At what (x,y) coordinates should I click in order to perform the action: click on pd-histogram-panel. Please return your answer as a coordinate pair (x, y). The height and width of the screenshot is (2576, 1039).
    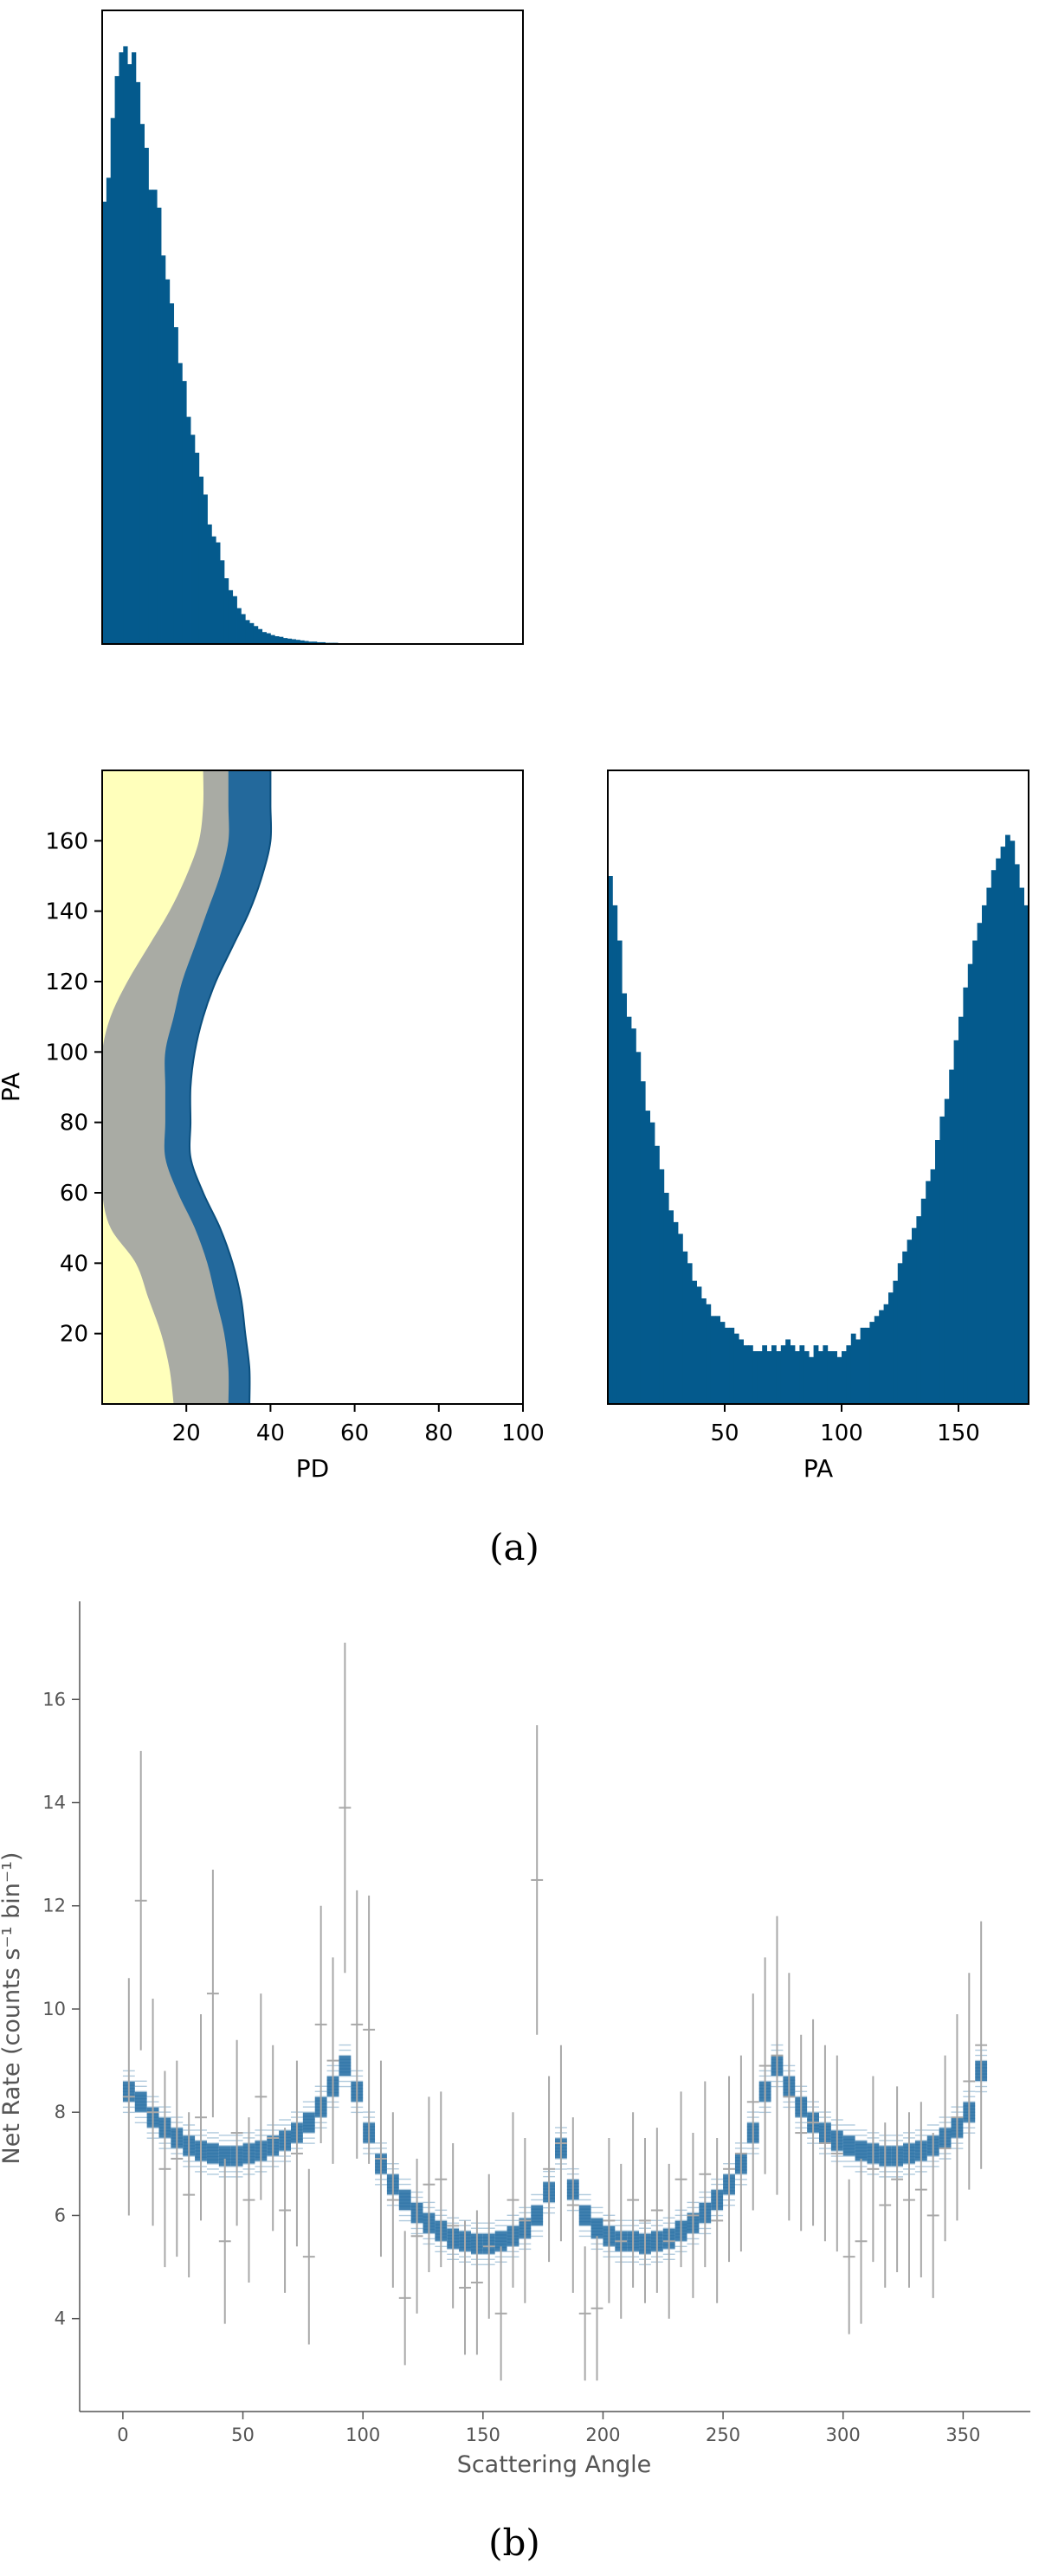
    Looking at the image, I should click on (312, 327).